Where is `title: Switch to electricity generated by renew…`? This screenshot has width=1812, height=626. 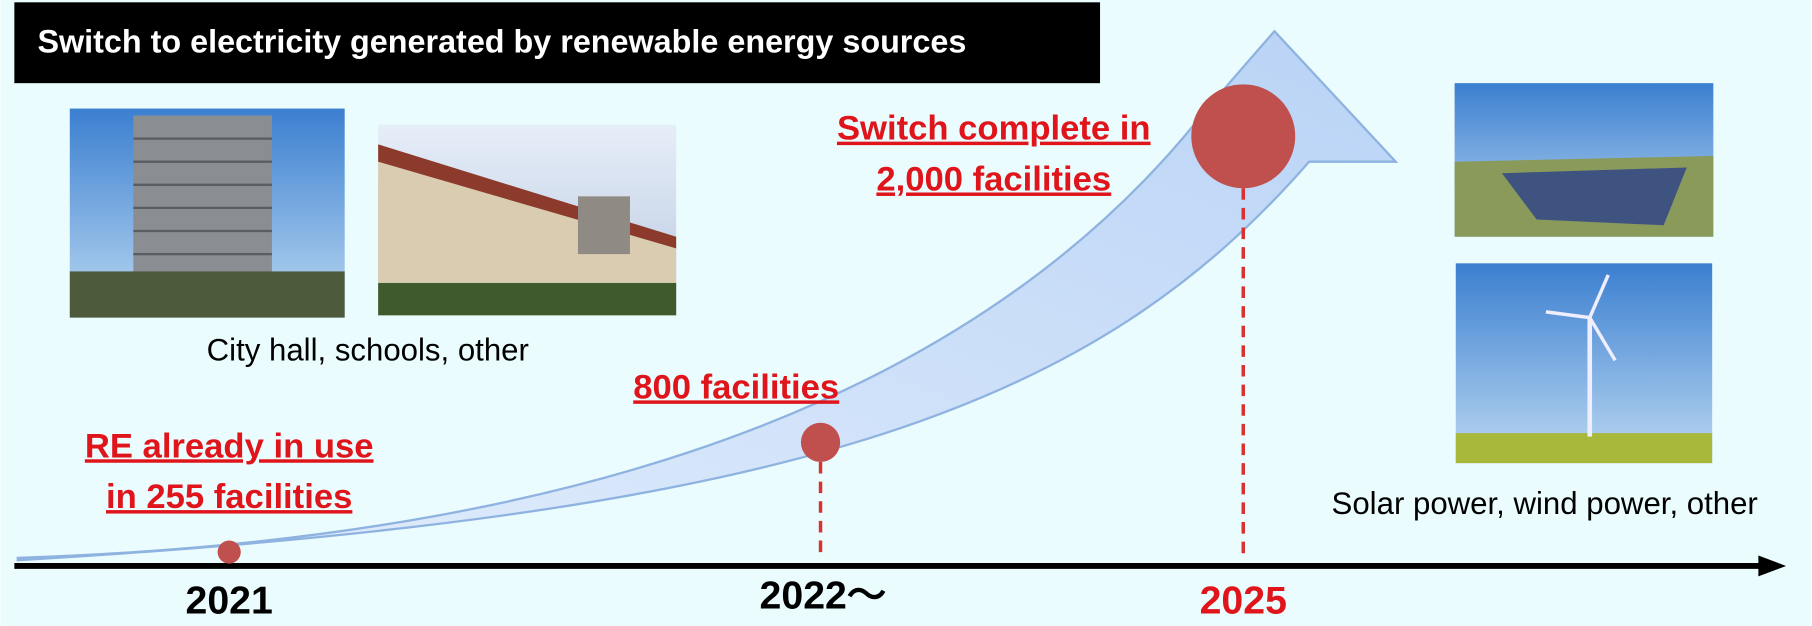
title: Switch to electricity generated by renew… is located at coordinates (501, 41).